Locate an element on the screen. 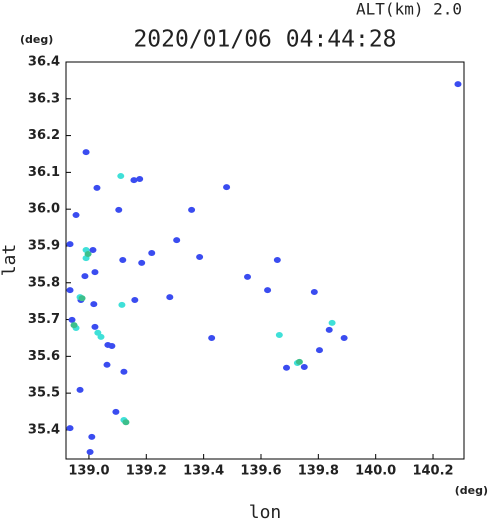 The width and height of the screenshot is (490, 525). y-tick-label: 35.4 is located at coordinates (44, 429).